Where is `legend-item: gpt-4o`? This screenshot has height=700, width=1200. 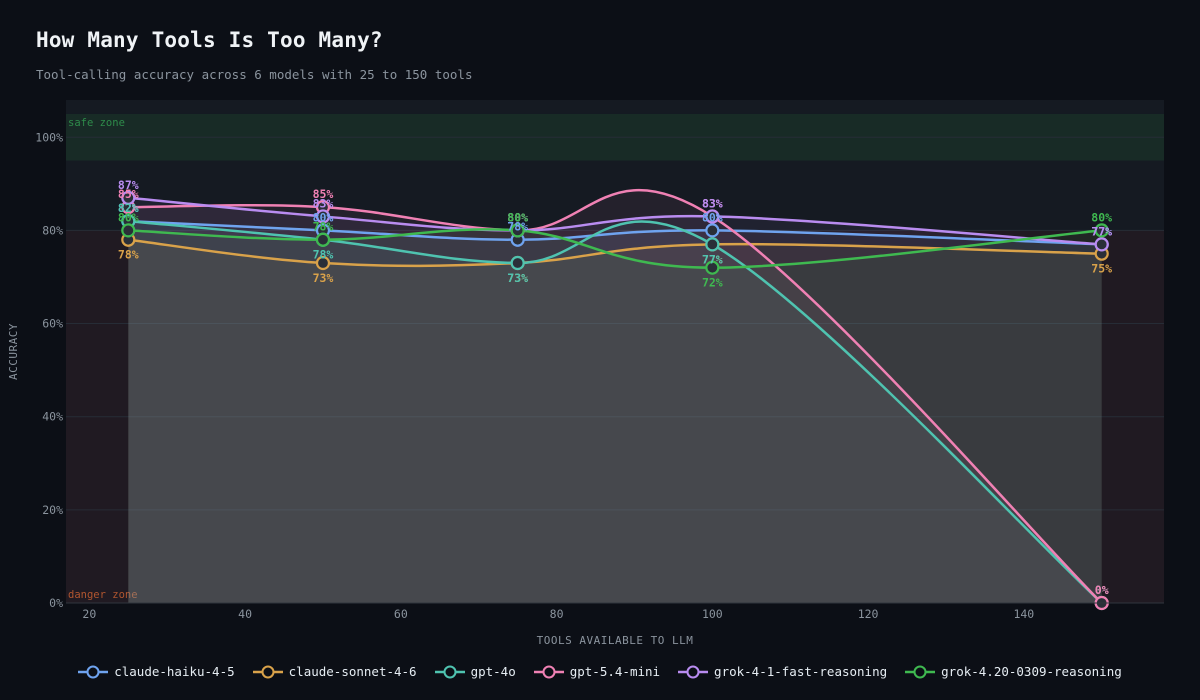 legend-item: gpt-4o is located at coordinates (475, 671).